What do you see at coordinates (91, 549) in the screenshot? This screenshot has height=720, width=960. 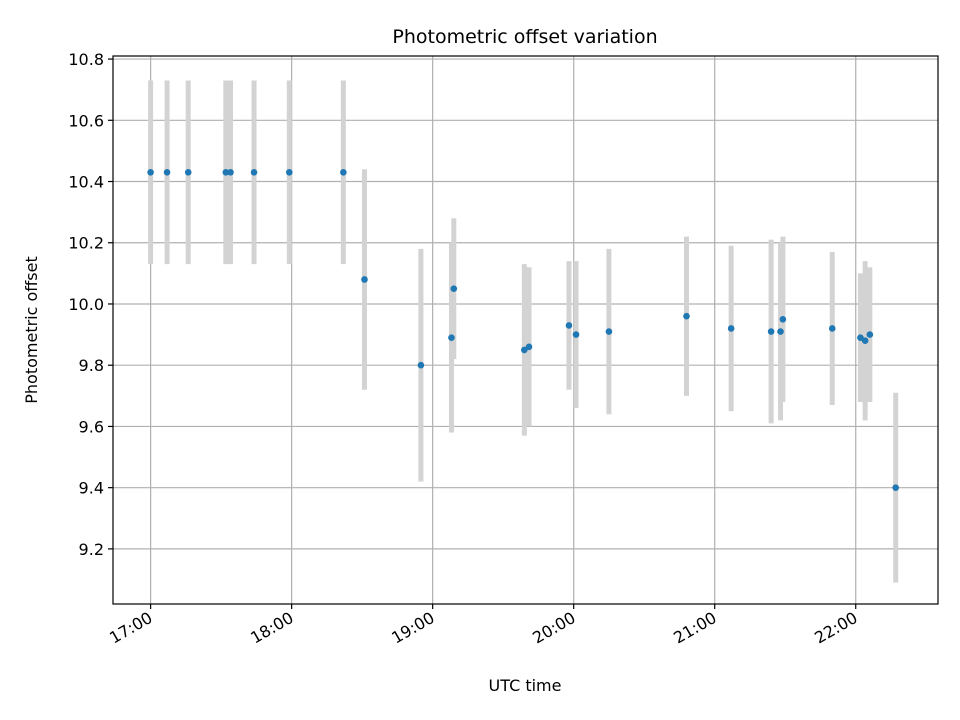 I see `y-tick-label: 9.2` at bounding box center [91, 549].